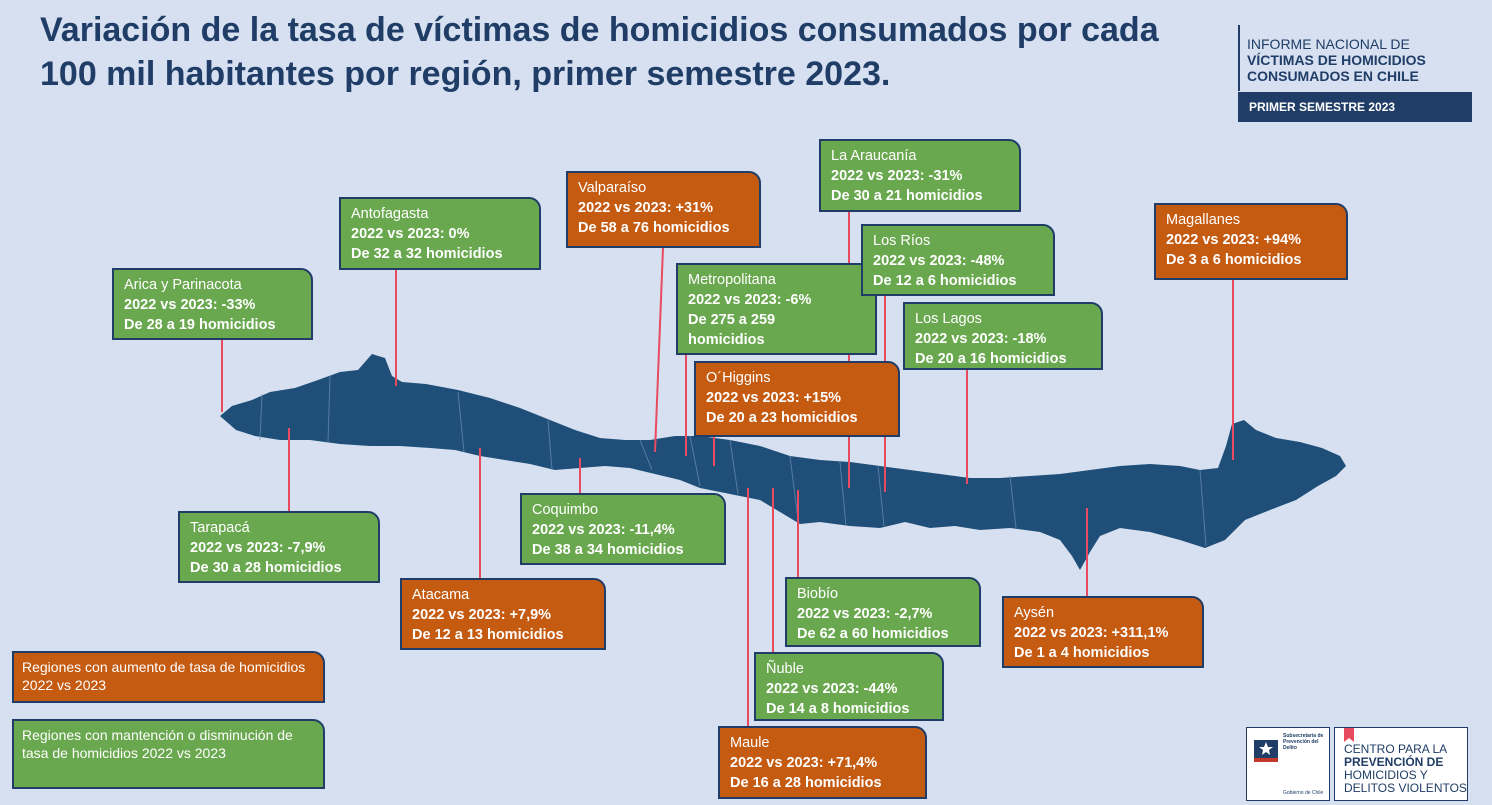 The height and width of the screenshot is (805, 1492). I want to click on region-count: De 12 a 6 homicidios, so click(945, 281).